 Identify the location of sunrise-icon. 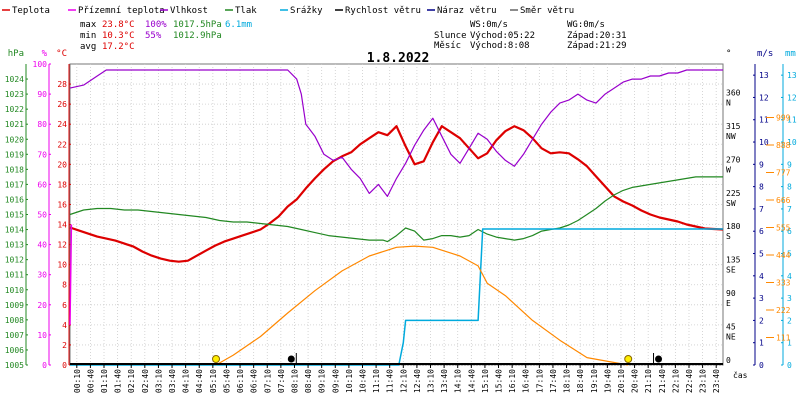
(216, 359).